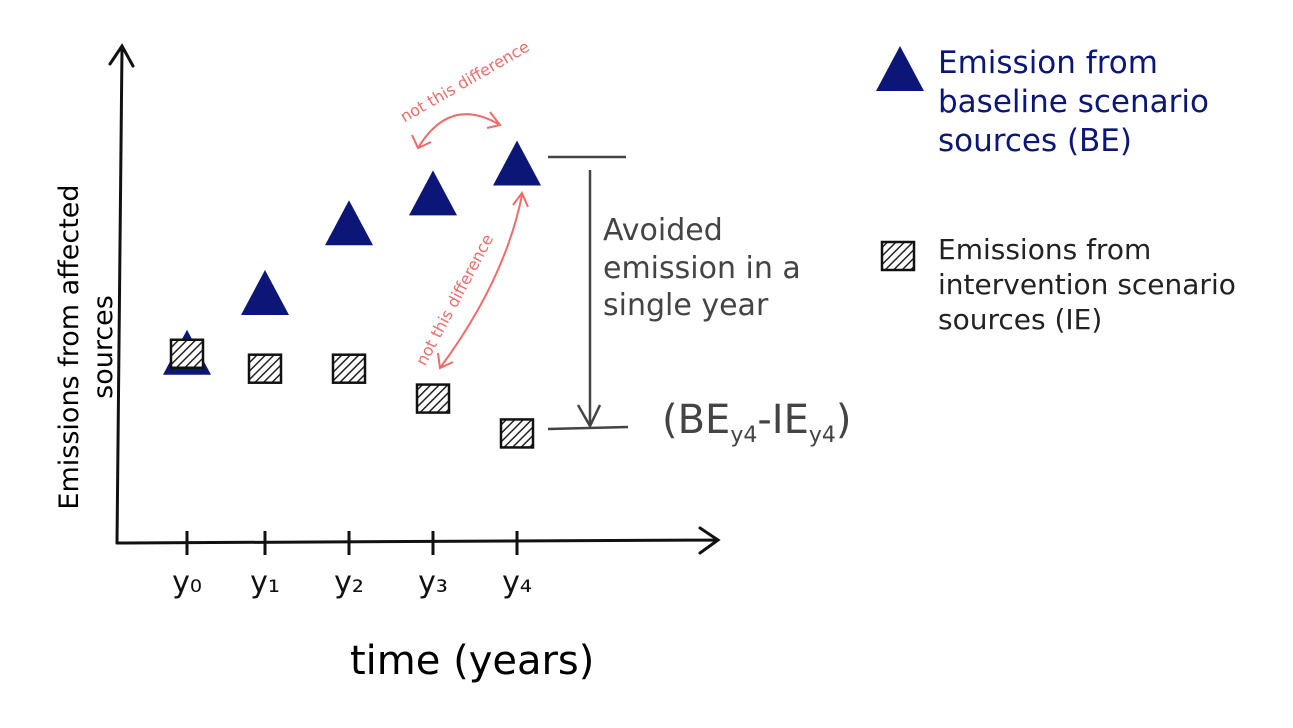 This screenshot has height=728, width=1293. I want to click on x-axis-label: time (years), so click(472, 661).